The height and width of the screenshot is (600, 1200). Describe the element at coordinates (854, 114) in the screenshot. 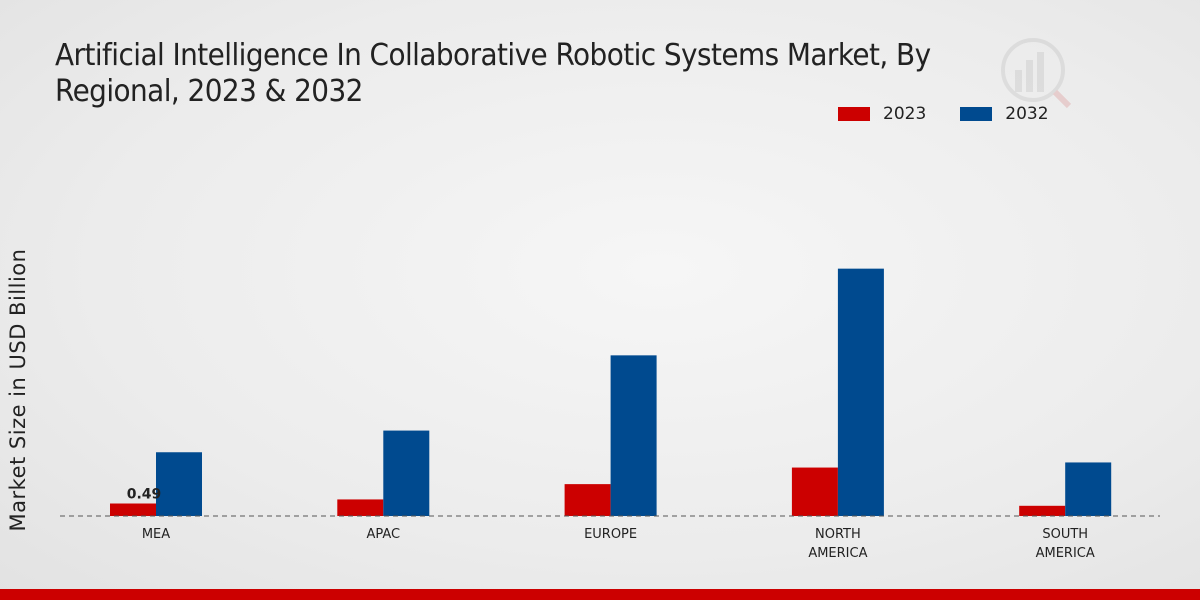

I see `legend-swatch-2023` at that location.